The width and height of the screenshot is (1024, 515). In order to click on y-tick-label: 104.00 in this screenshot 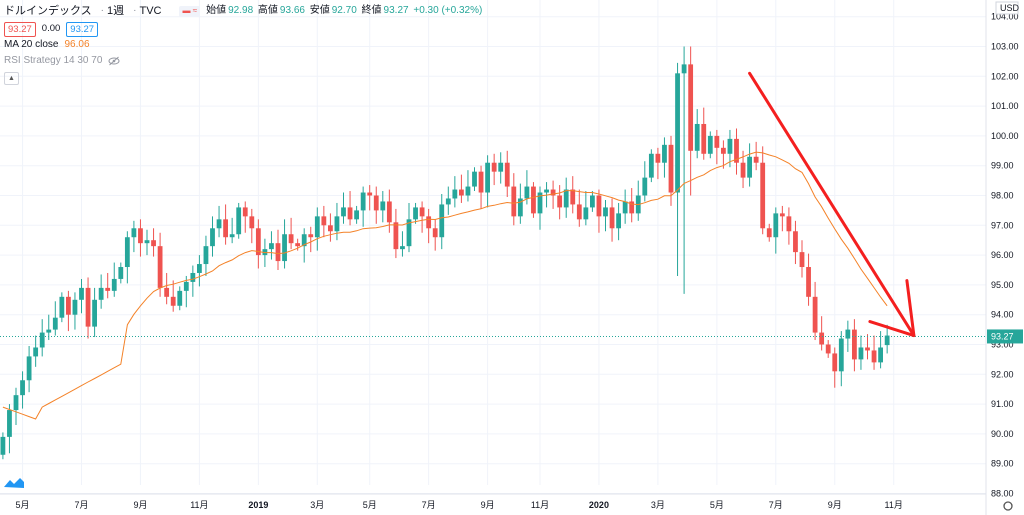, I will do `click(1005, 17)`.